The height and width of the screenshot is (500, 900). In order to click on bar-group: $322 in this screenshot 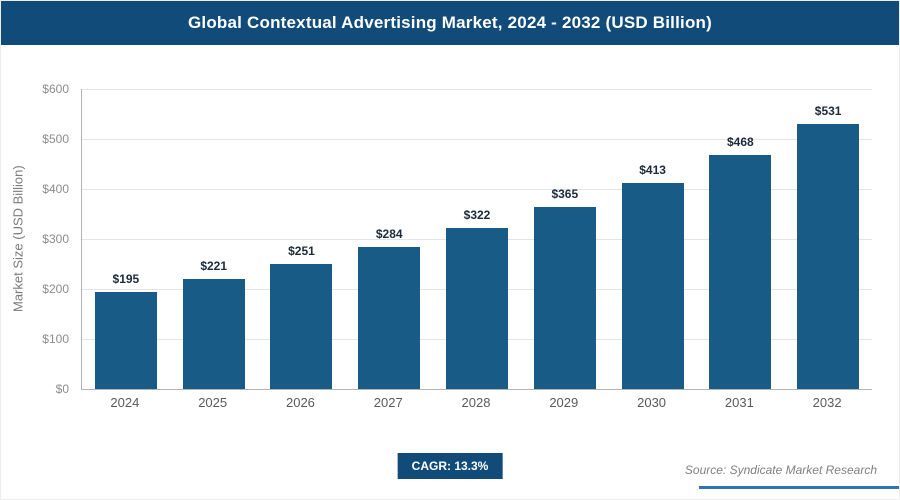, I will do `click(477, 239)`.